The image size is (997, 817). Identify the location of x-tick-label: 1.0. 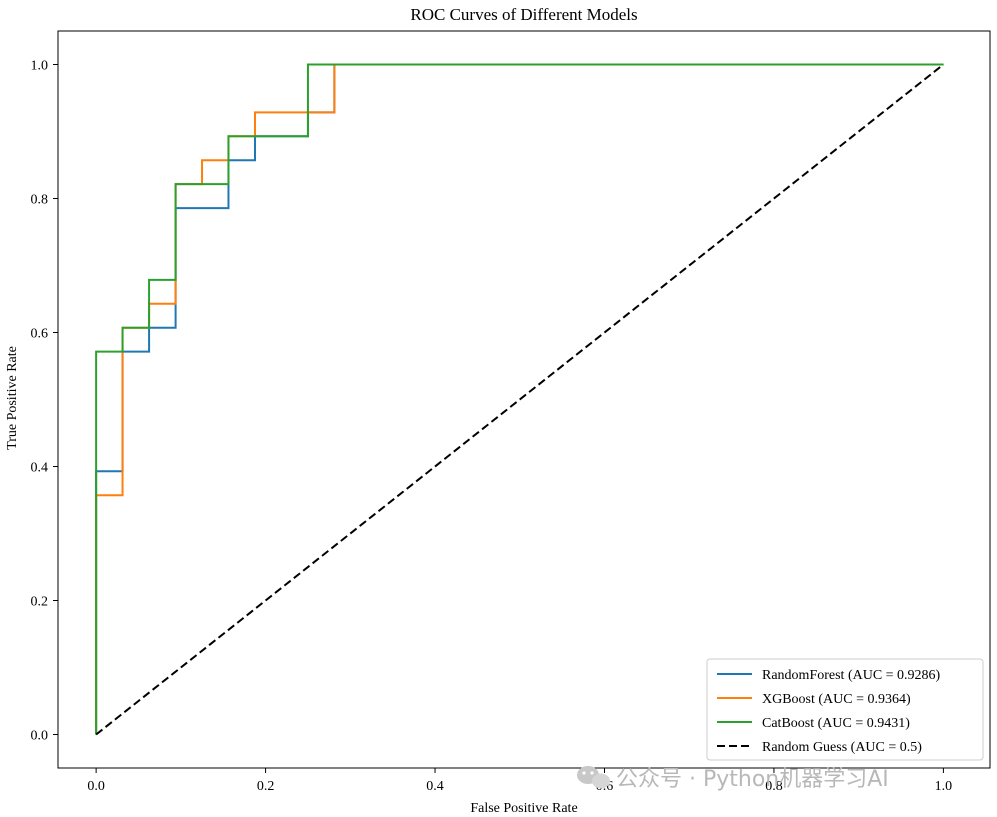
(944, 786).